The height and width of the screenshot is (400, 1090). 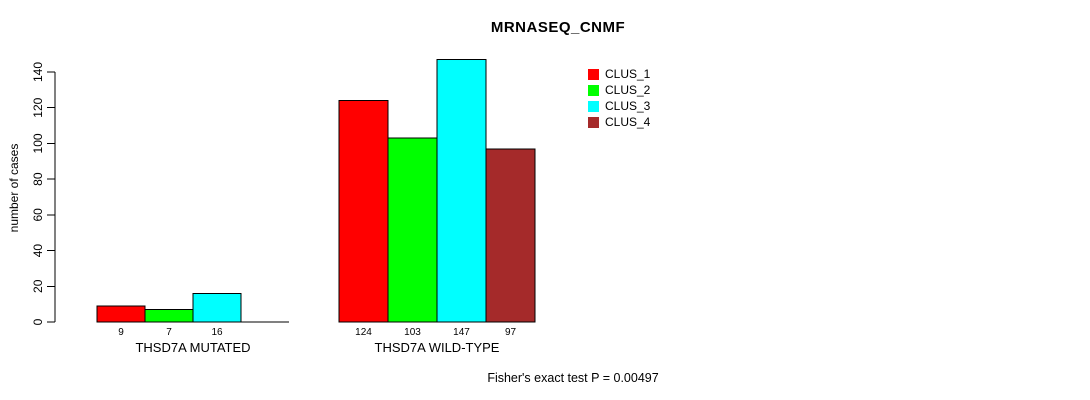 I want to click on legend-label: CLUS_4, so click(x=628, y=122).